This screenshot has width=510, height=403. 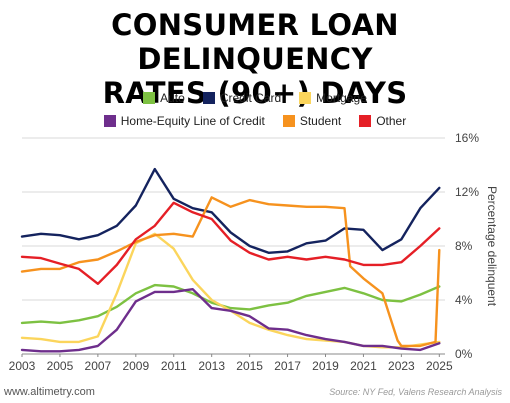 What do you see at coordinates (22, 366) in the screenshot?
I see `x-tick-label: 2003` at bounding box center [22, 366].